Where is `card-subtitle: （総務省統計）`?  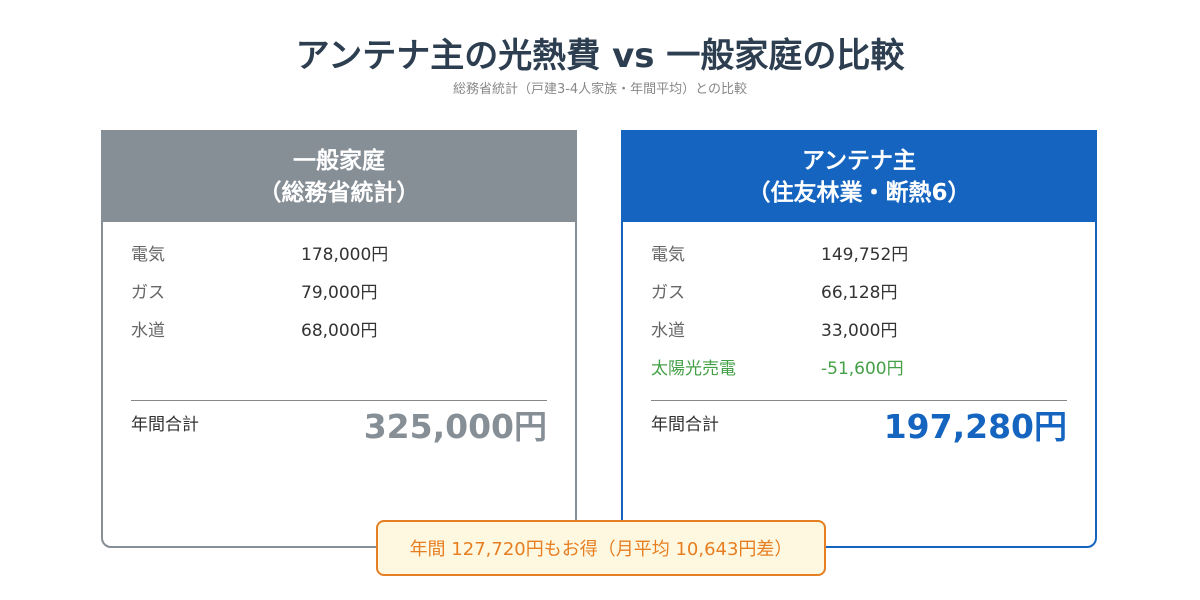 card-subtitle: （総務省統計） is located at coordinates (339, 193).